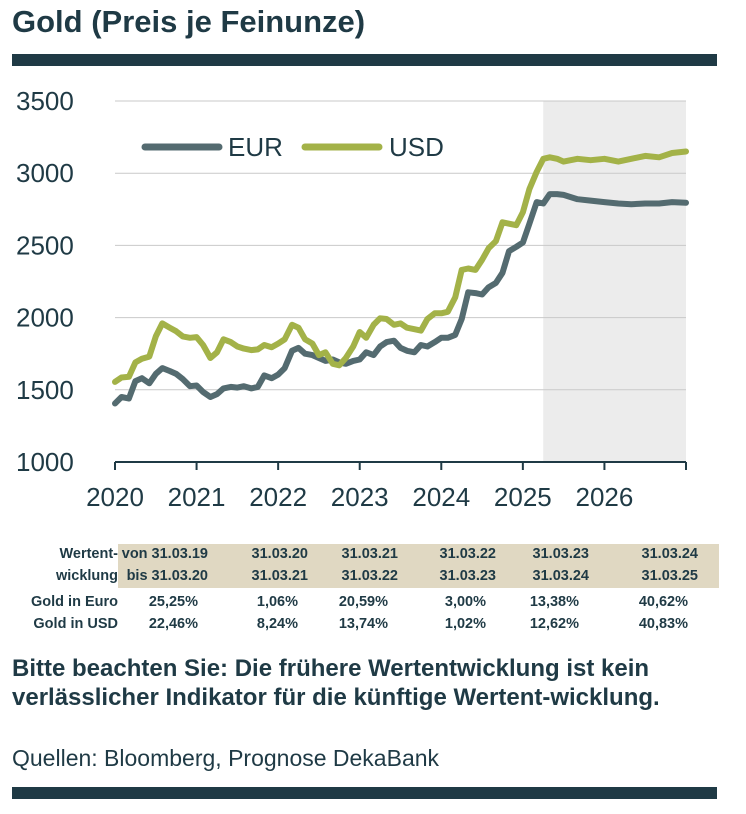  Describe the element at coordinates (86, 576) in the screenshot. I see `performance-header-label-2: wicklung` at that location.